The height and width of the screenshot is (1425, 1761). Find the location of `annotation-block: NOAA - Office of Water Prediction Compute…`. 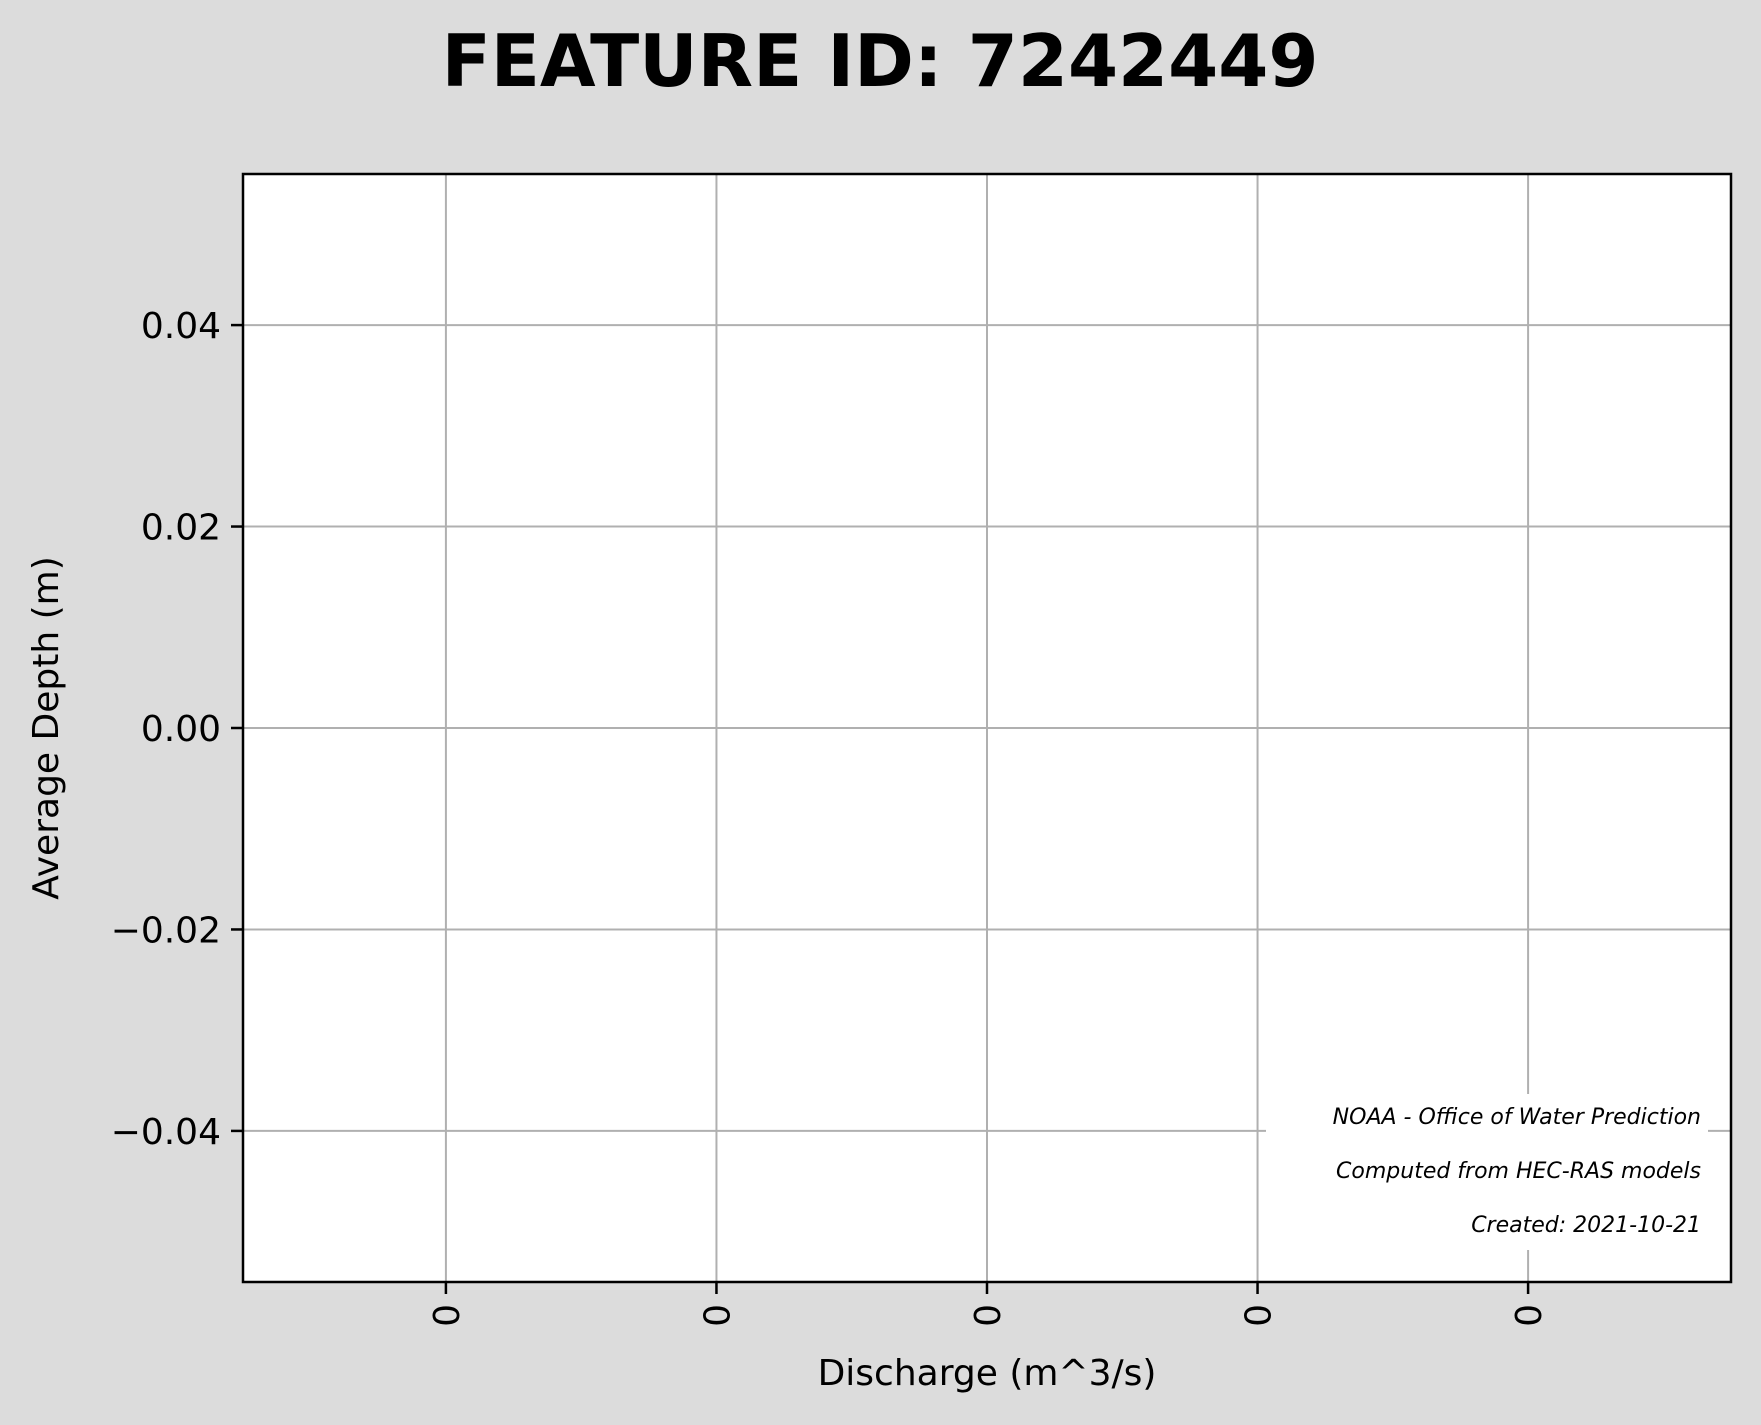

annotation-block: NOAA - Office of Water Prediction Compute… is located at coordinates (1487, 1172).